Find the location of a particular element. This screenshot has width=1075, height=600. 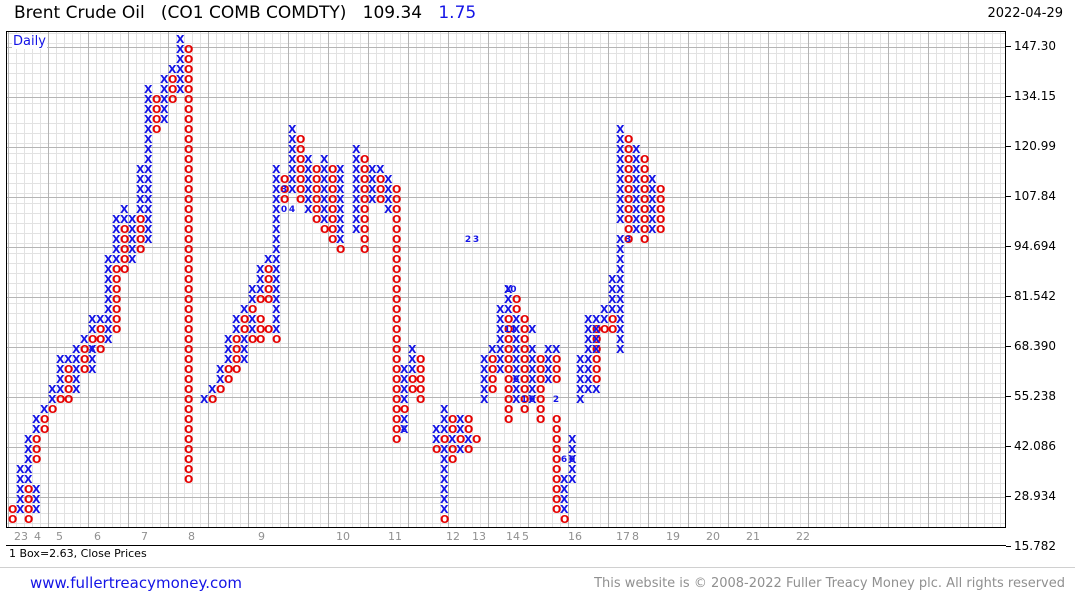

x-axis-rule is located at coordinates (506, 545).